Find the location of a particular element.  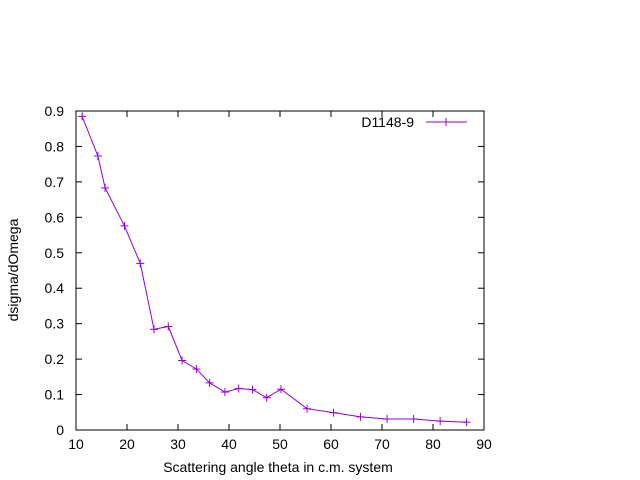

y-tick-label: 0.1 is located at coordinates (55, 395).